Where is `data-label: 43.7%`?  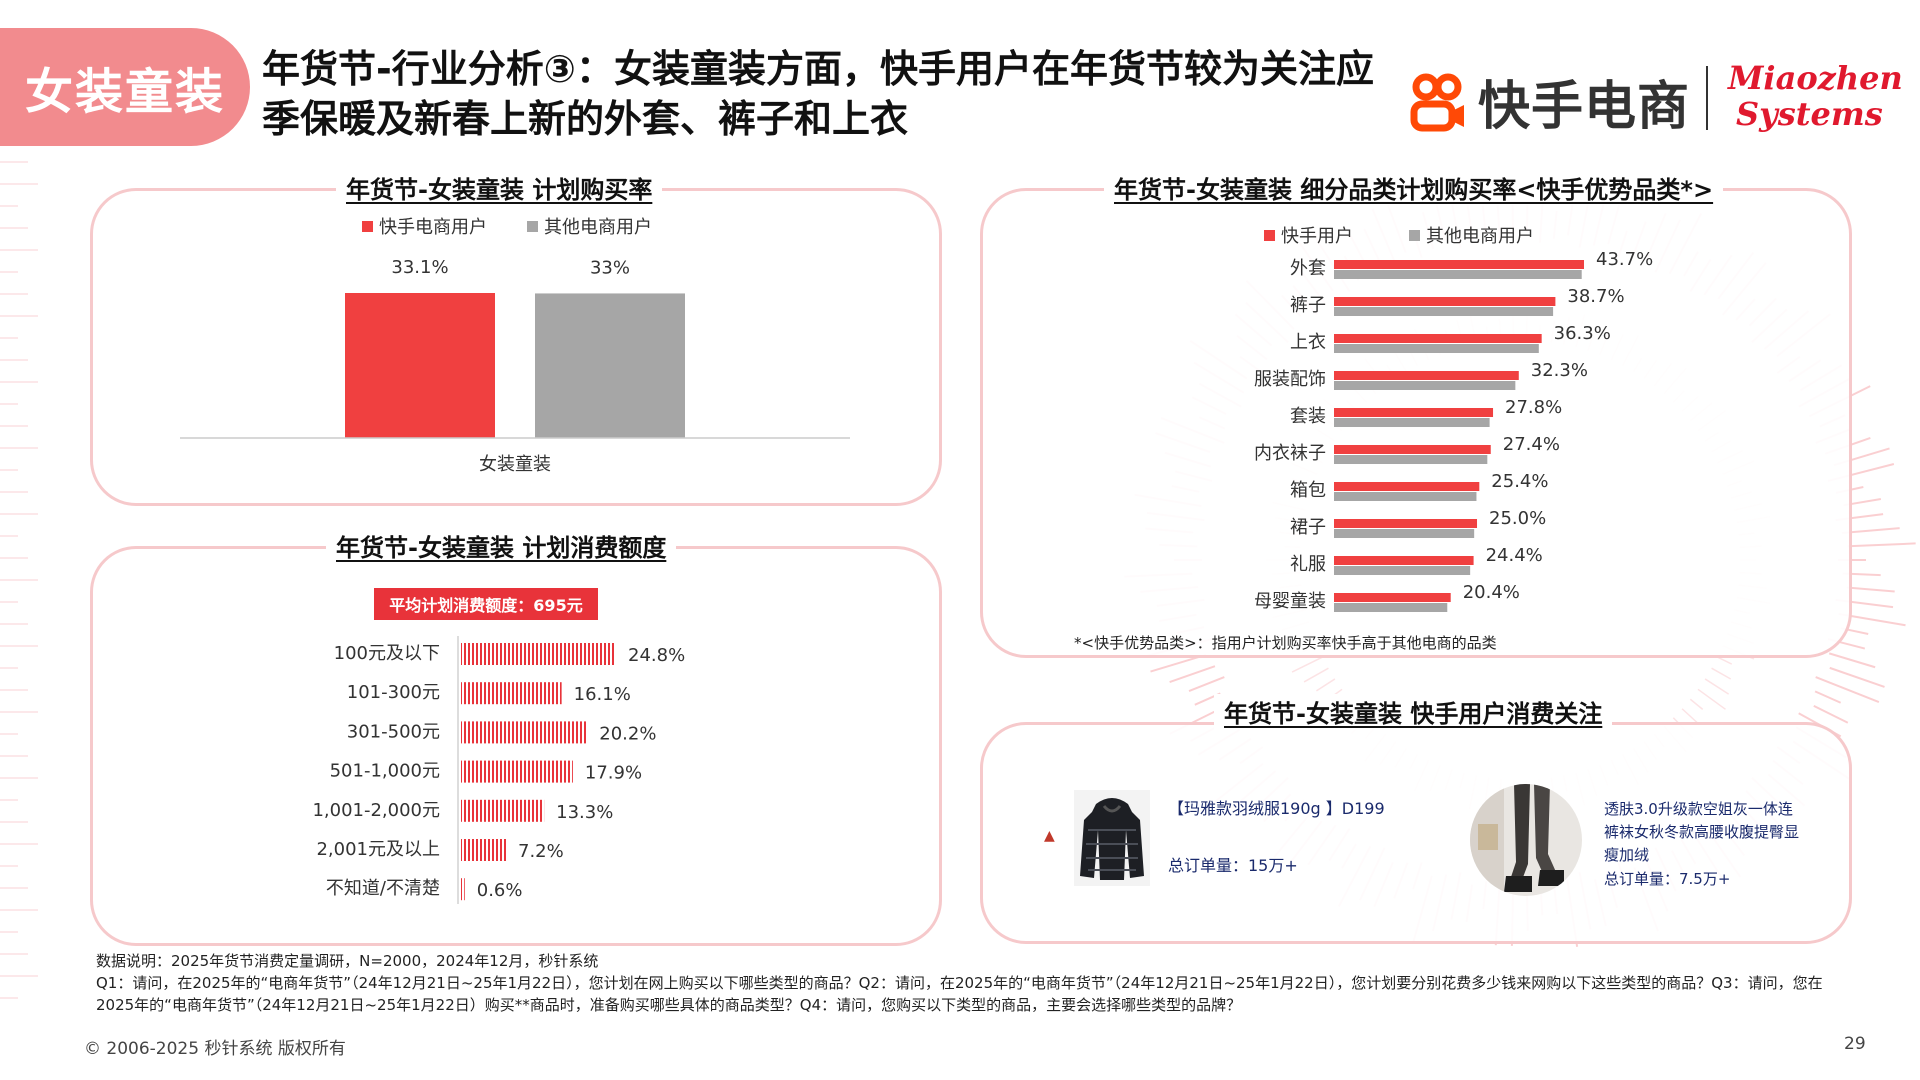 data-label: 43.7% is located at coordinates (1624, 261).